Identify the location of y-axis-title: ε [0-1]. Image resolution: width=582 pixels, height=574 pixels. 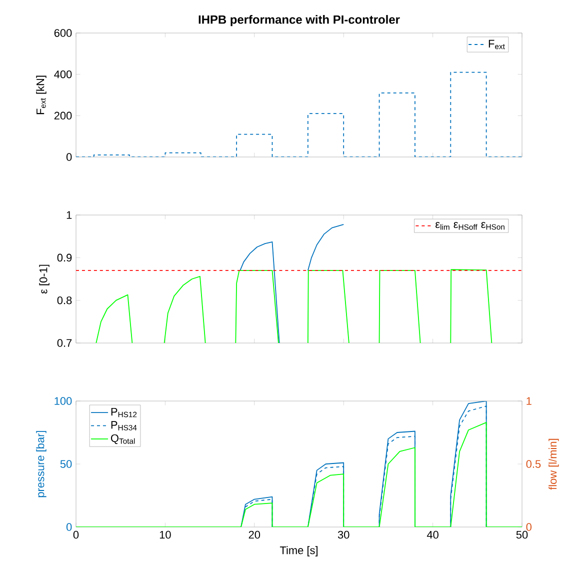
(44, 279).